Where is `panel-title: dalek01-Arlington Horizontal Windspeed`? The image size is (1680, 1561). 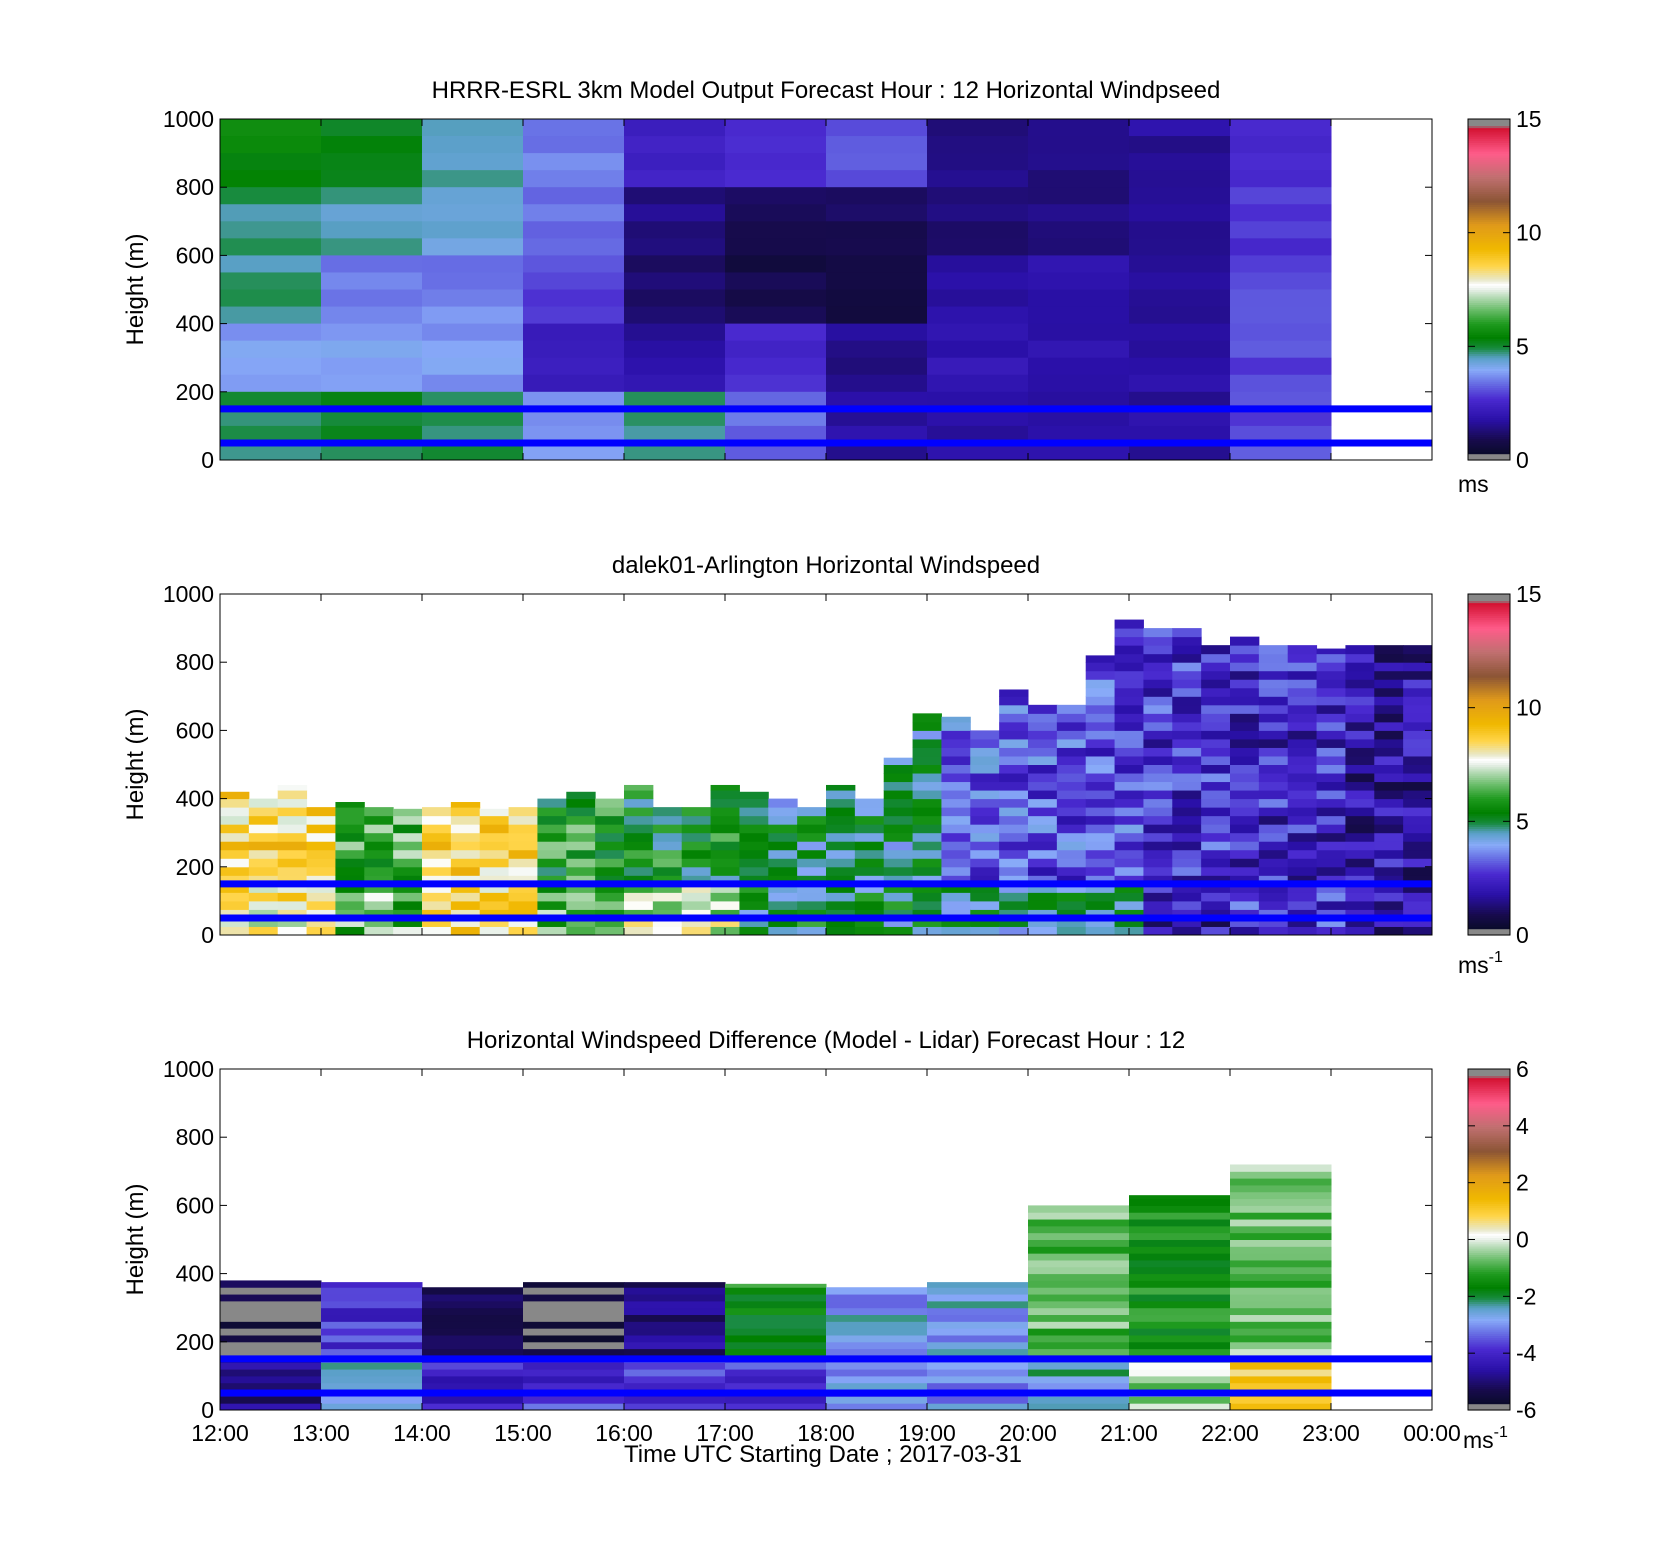
panel-title: dalek01-Arlington Horizontal Windspeed is located at coordinates (826, 565).